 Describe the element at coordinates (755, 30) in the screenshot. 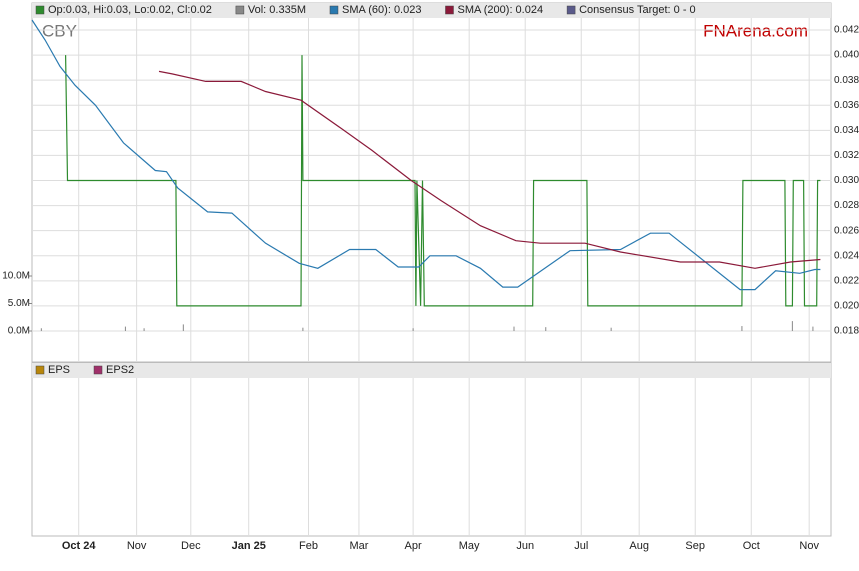

I see `brand: FNArena.com` at that location.